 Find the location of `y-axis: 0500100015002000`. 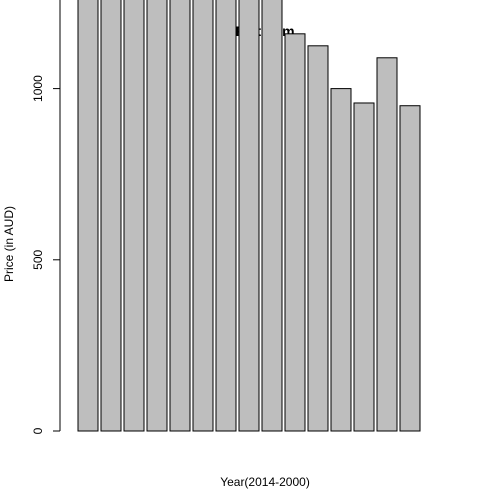

y-axis: 0500100015002000 is located at coordinates (46, 217).